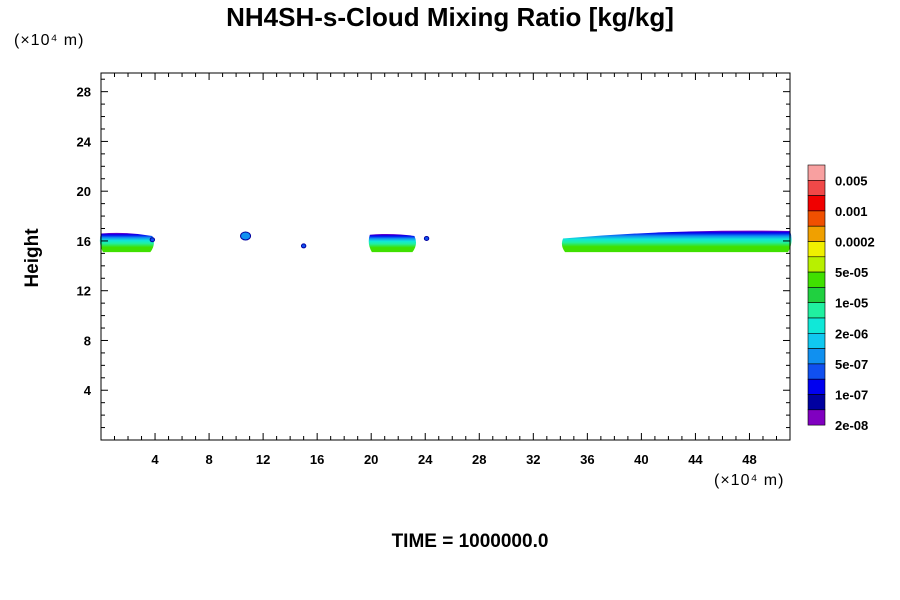 The height and width of the screenshot is (600, 900). What do you see at coordinates (88, 390) in the screenshot?
I see `y-tick-label: 4` at bounding box center [88, 390].